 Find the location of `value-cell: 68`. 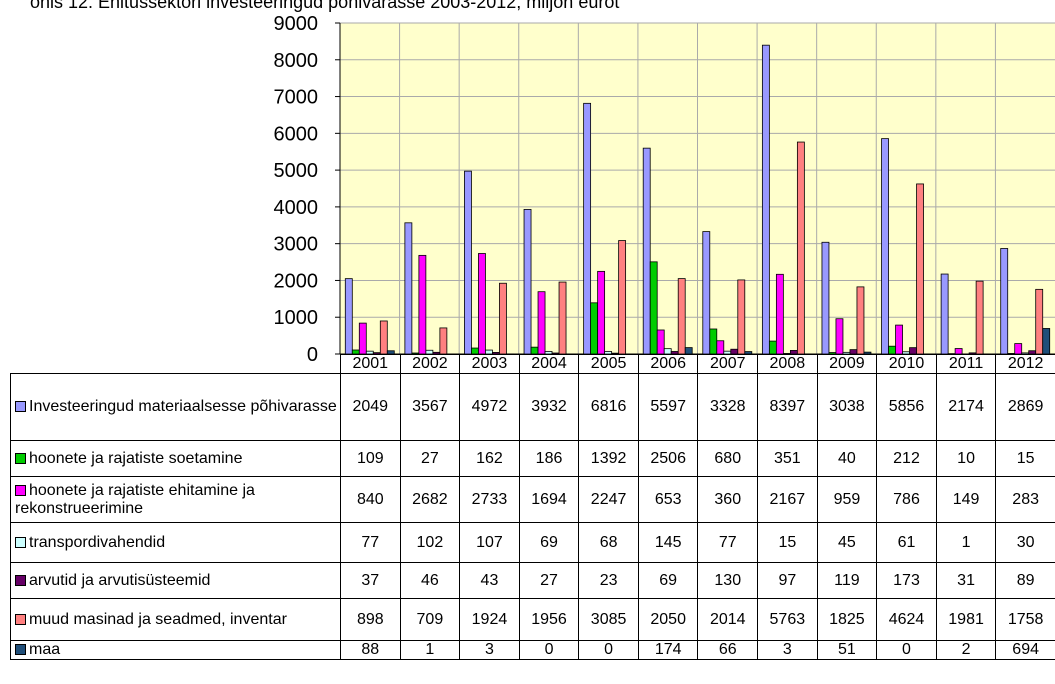

value-cell: 68 is located at coordinates (608, 542).